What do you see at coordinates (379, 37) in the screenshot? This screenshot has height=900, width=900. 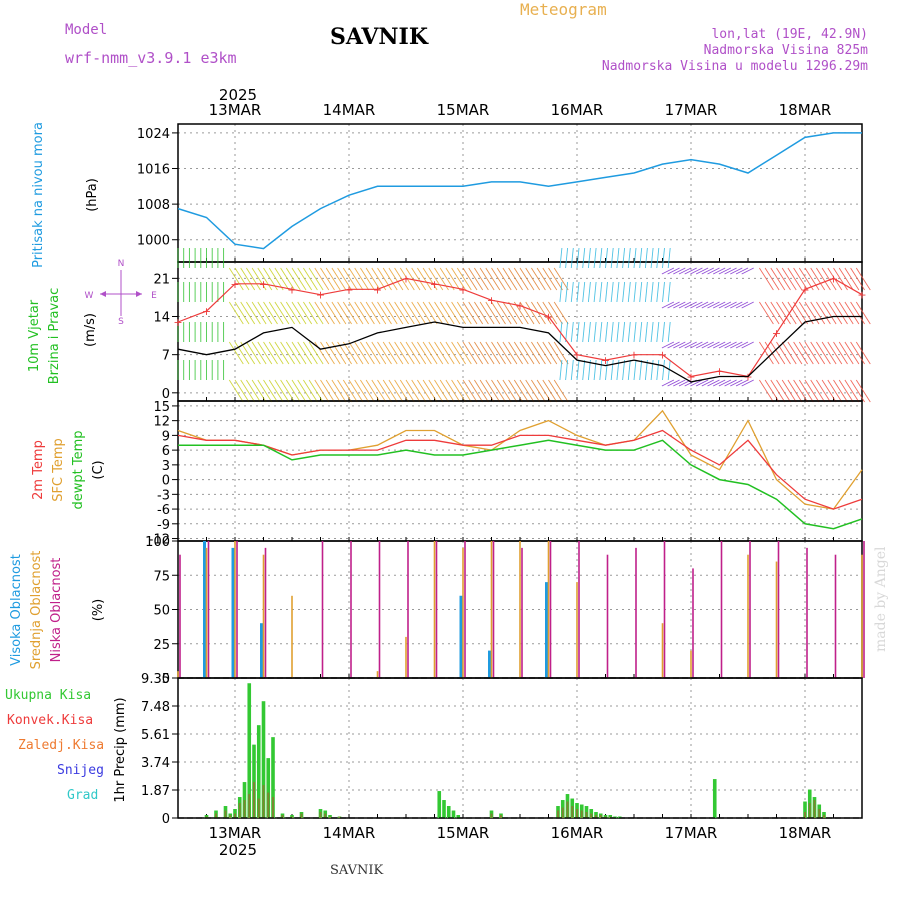 I see `station-title: SAVNIK` at bounding box center [379, 37].